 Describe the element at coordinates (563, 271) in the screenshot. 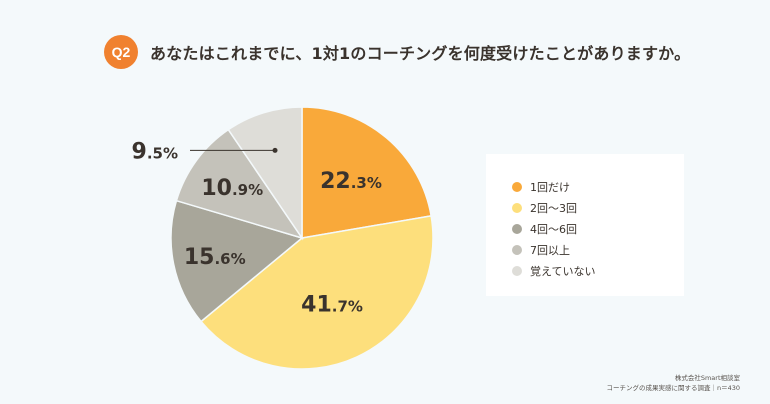

I see `legend-label: 覚えていない` at that location.